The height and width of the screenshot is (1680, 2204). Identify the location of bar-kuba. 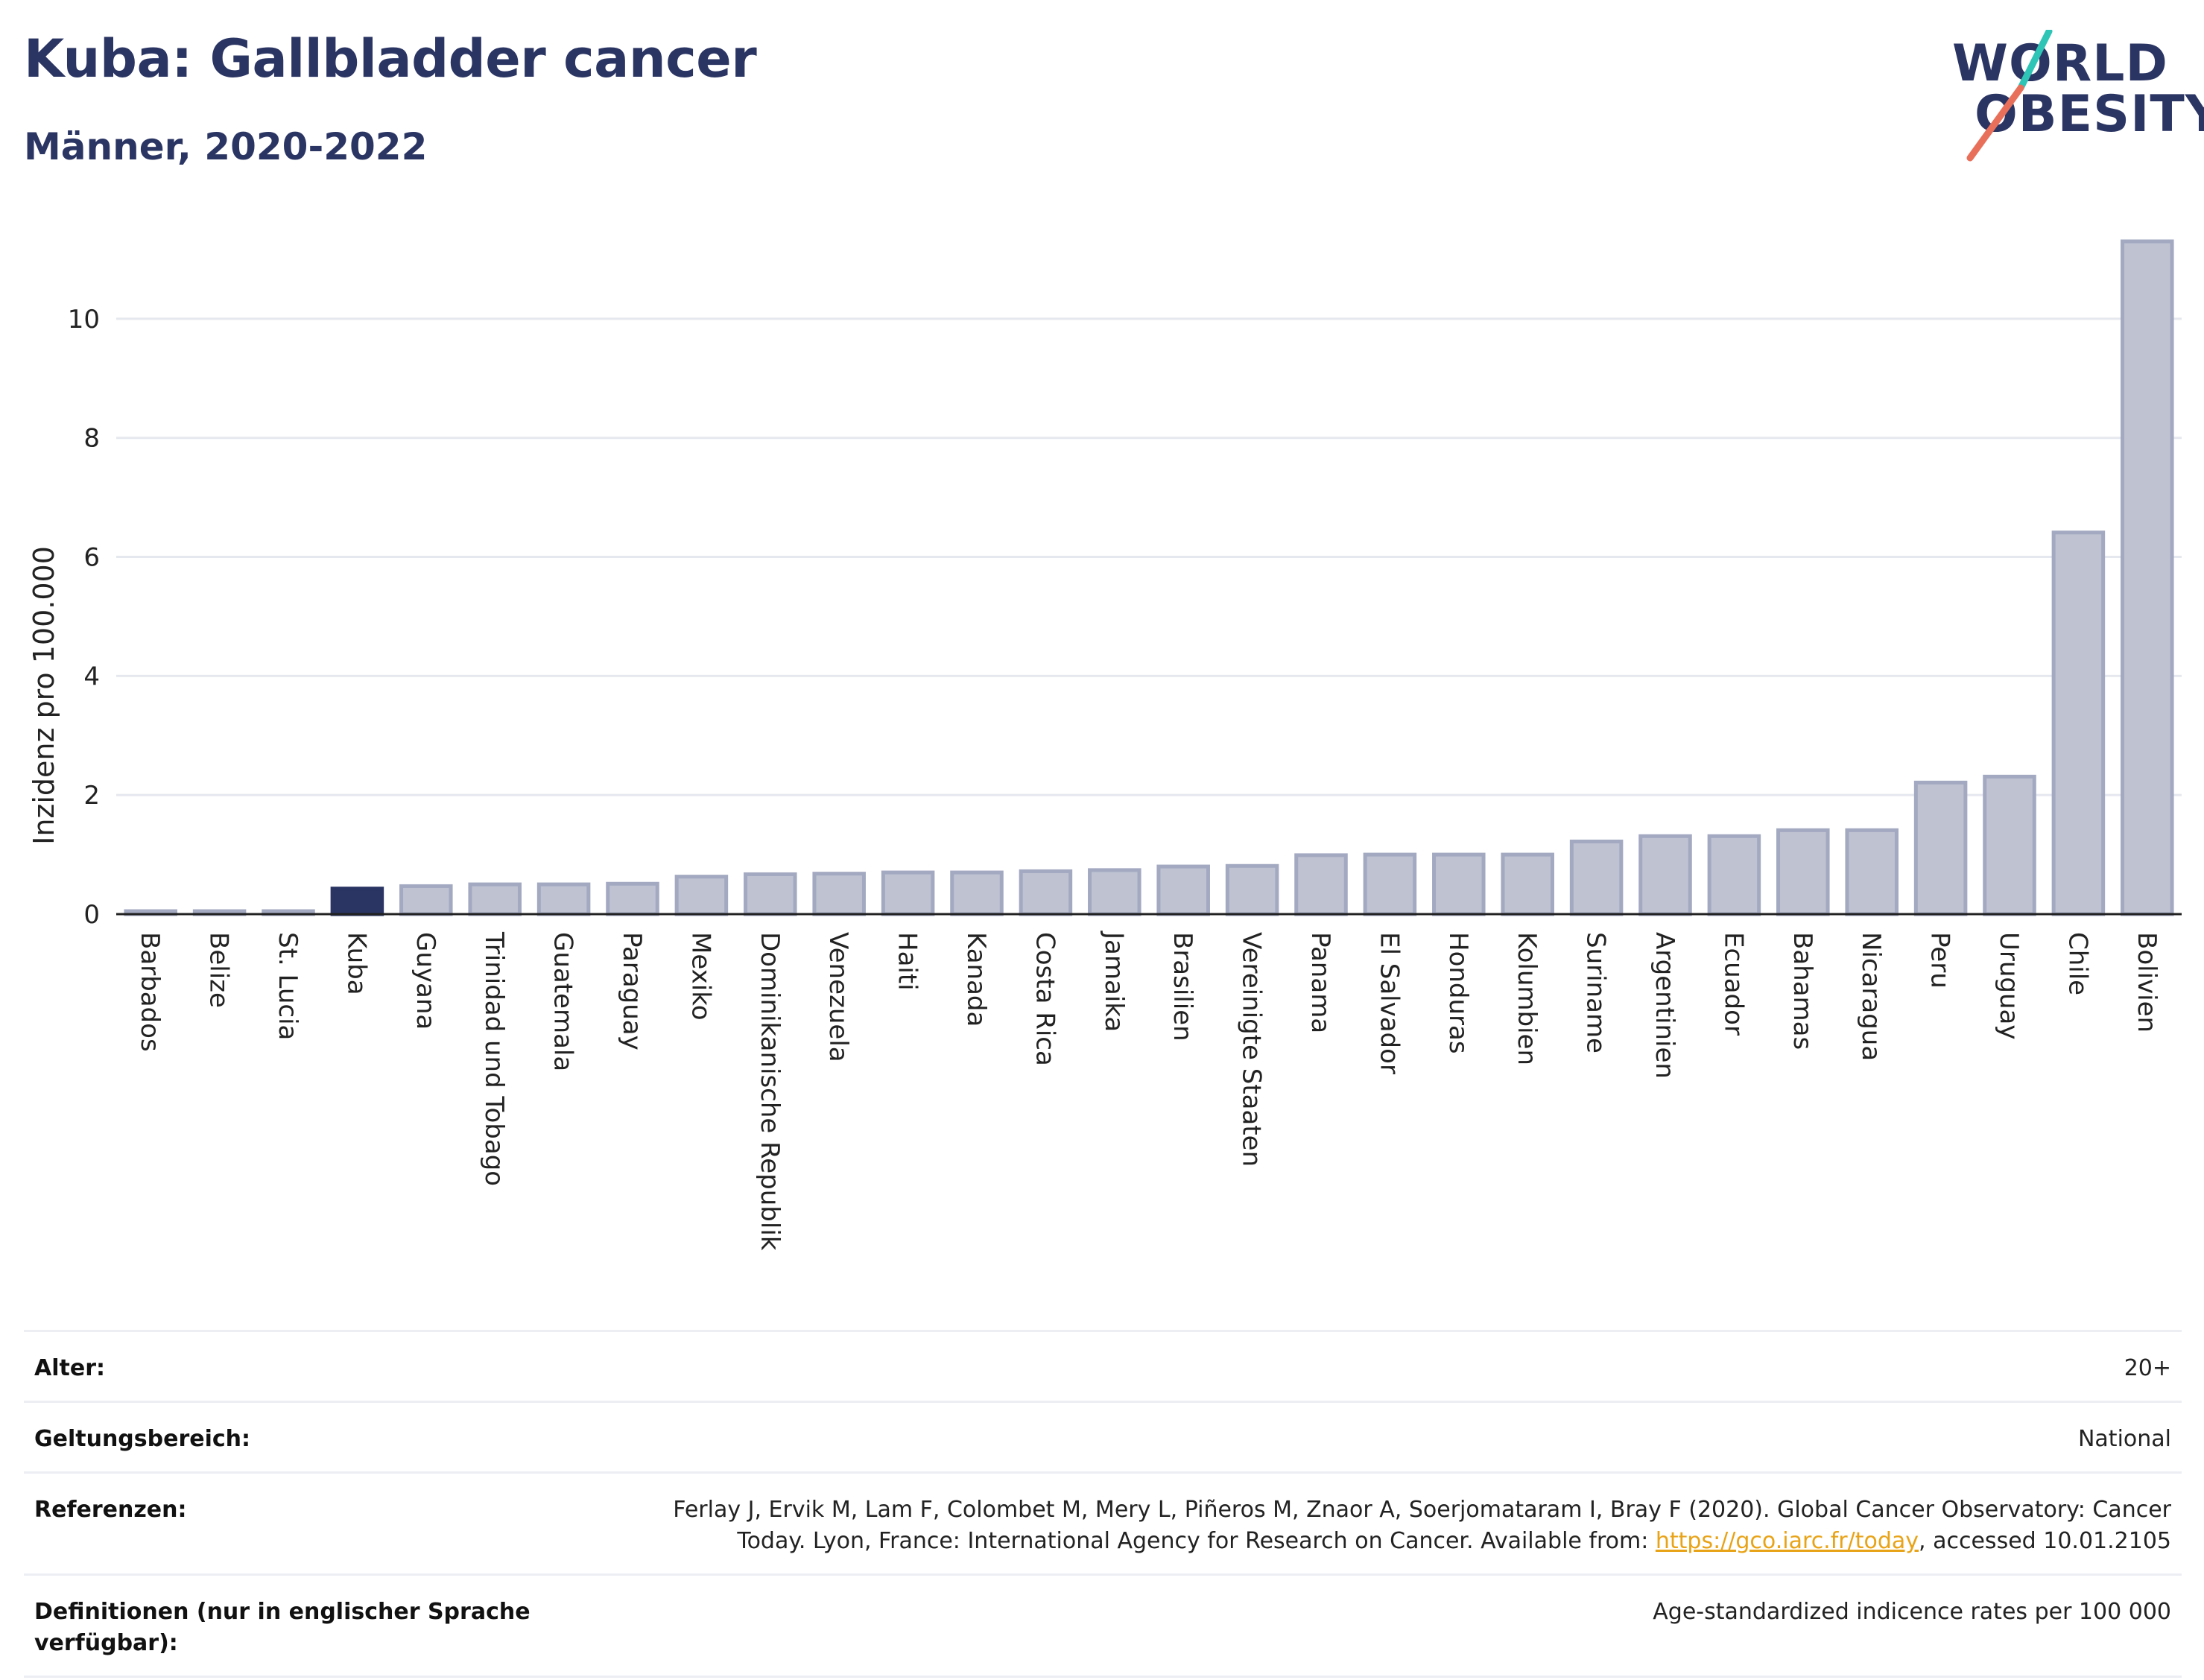
(357, 901).